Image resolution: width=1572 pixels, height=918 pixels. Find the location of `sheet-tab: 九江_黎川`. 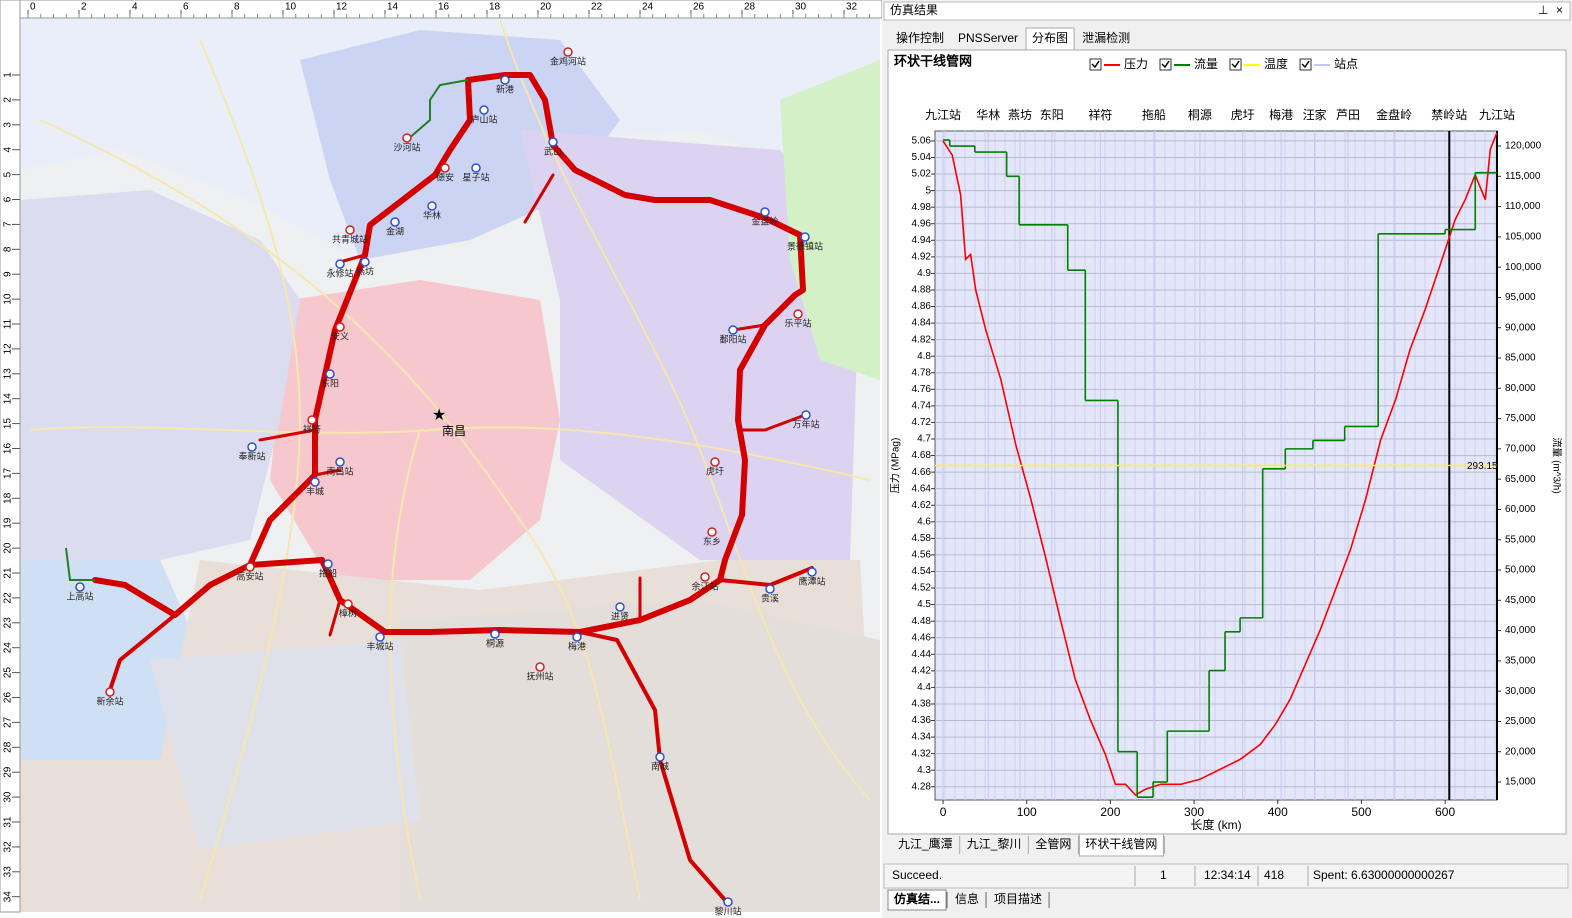

sheet-tab: 九江_黎川 is located at coordinates (994, 844).